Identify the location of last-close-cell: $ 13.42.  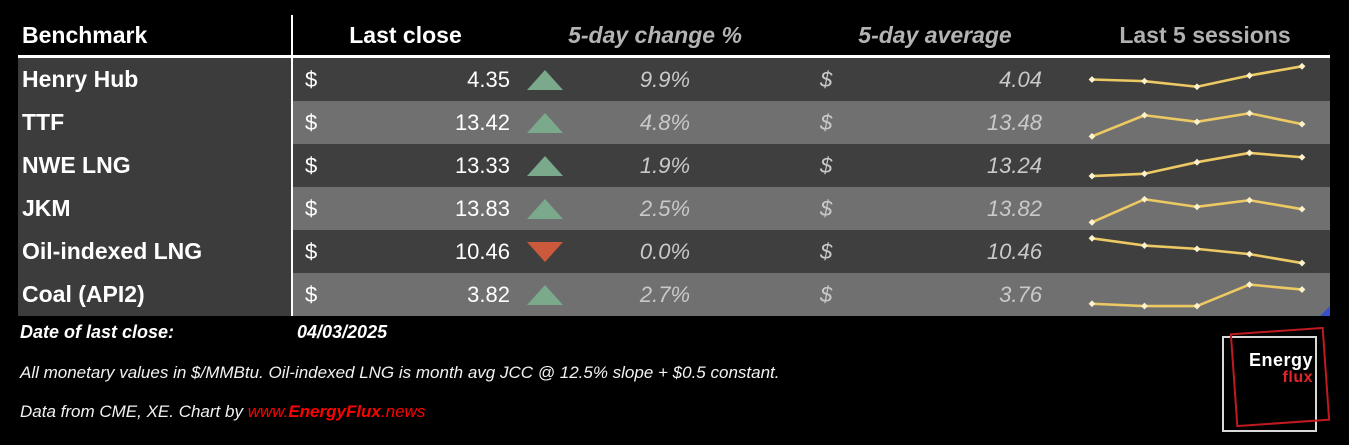
(405, 122).